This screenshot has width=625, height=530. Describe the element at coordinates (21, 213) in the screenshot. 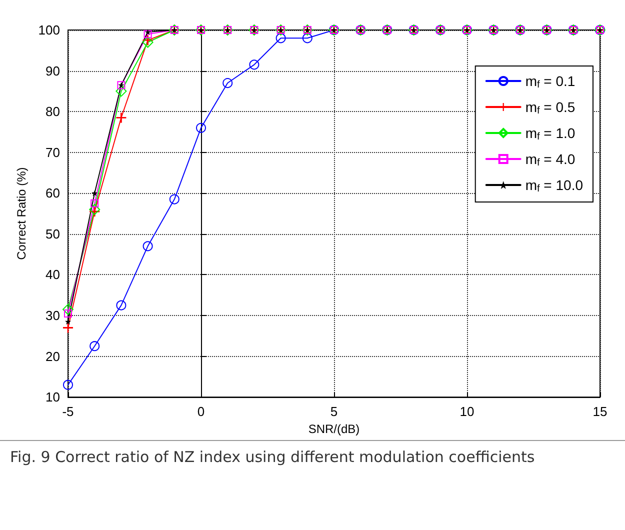

I see `y-axis-title: Correct Ratio (%)` at that location.